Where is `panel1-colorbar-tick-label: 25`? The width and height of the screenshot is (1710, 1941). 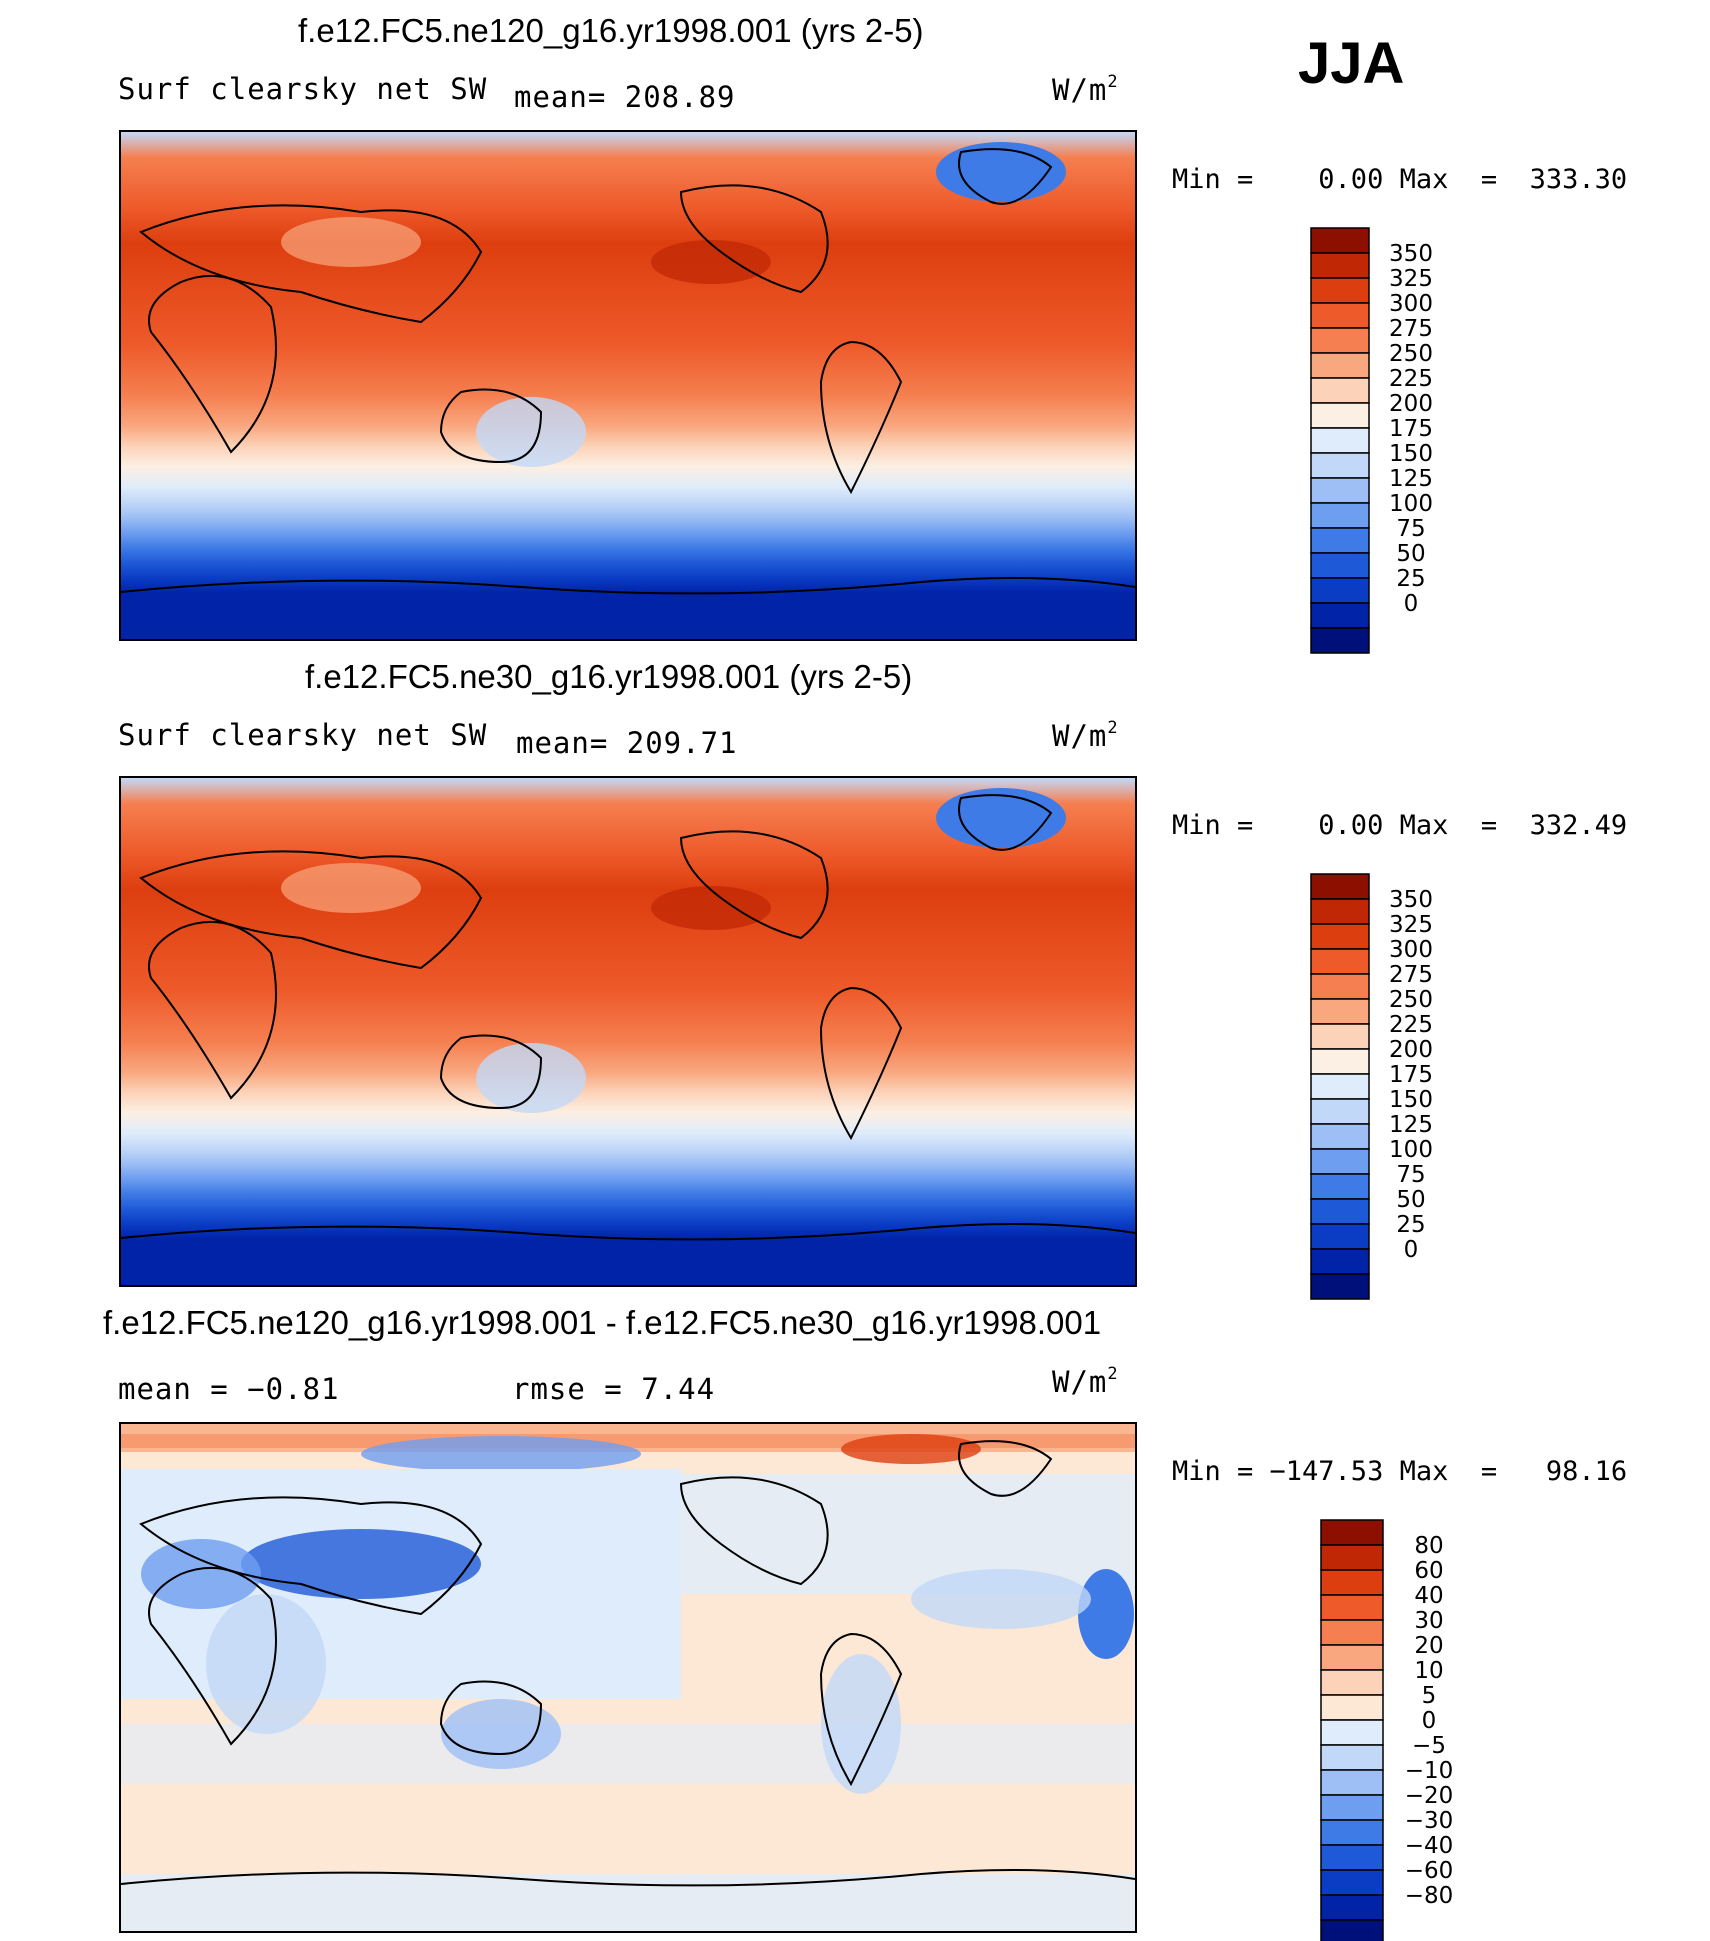
panel1-colorbar-tick-label: 25 is located at coordinates (1410, 579).